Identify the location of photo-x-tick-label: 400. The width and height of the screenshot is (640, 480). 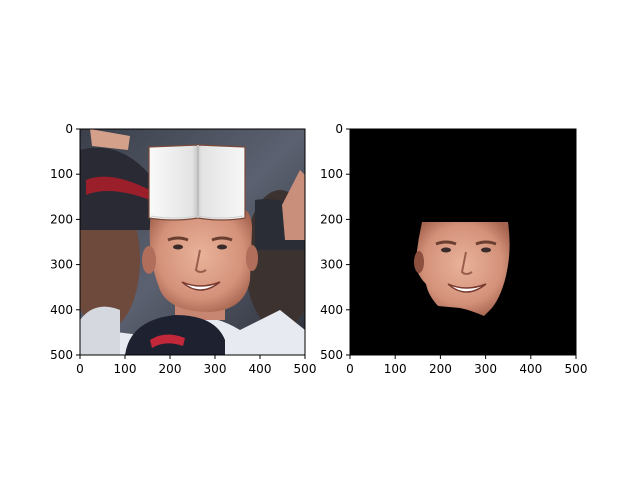
(260, 369).